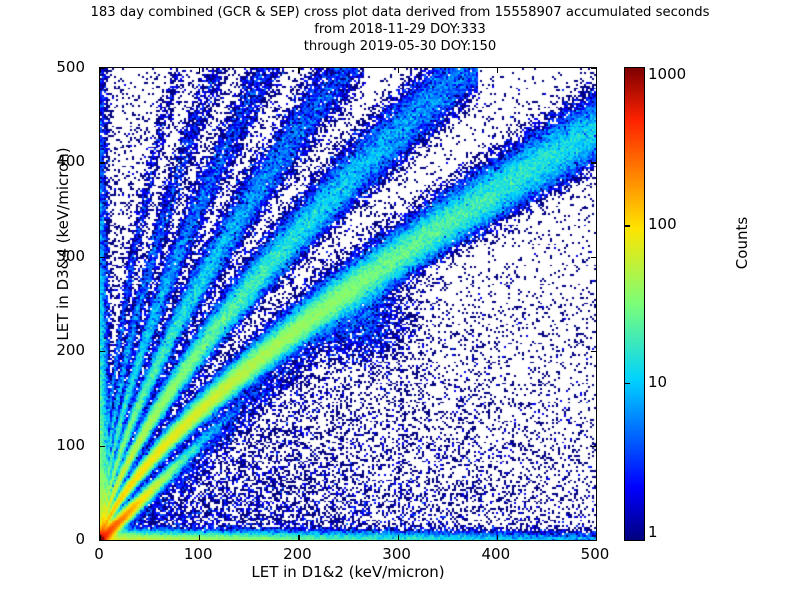 Image resolution: width=800 pixels, height=600 pixels. I want to click on x-tick-label-0: 0, so click(99, 554).